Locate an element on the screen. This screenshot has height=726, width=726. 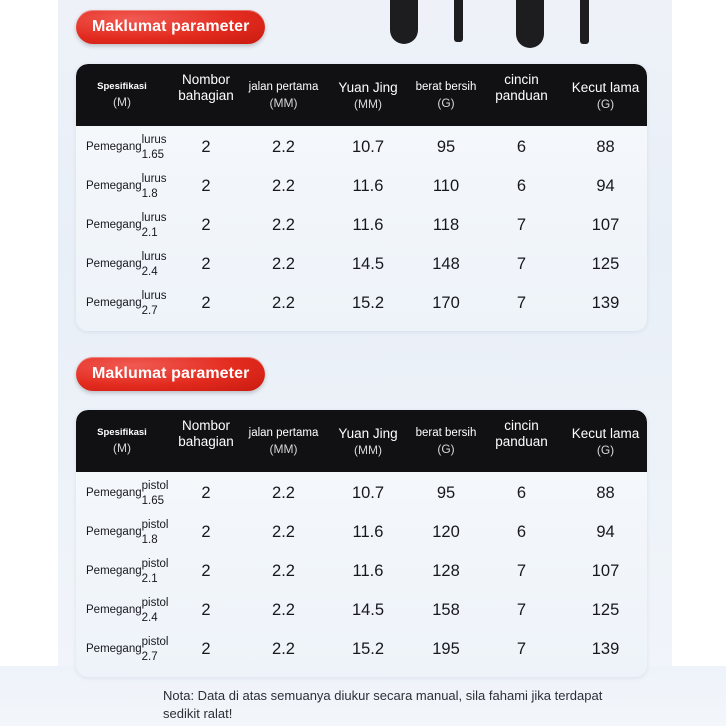
cell-berat-bersih: 118 is located at coordinates (446, 225).